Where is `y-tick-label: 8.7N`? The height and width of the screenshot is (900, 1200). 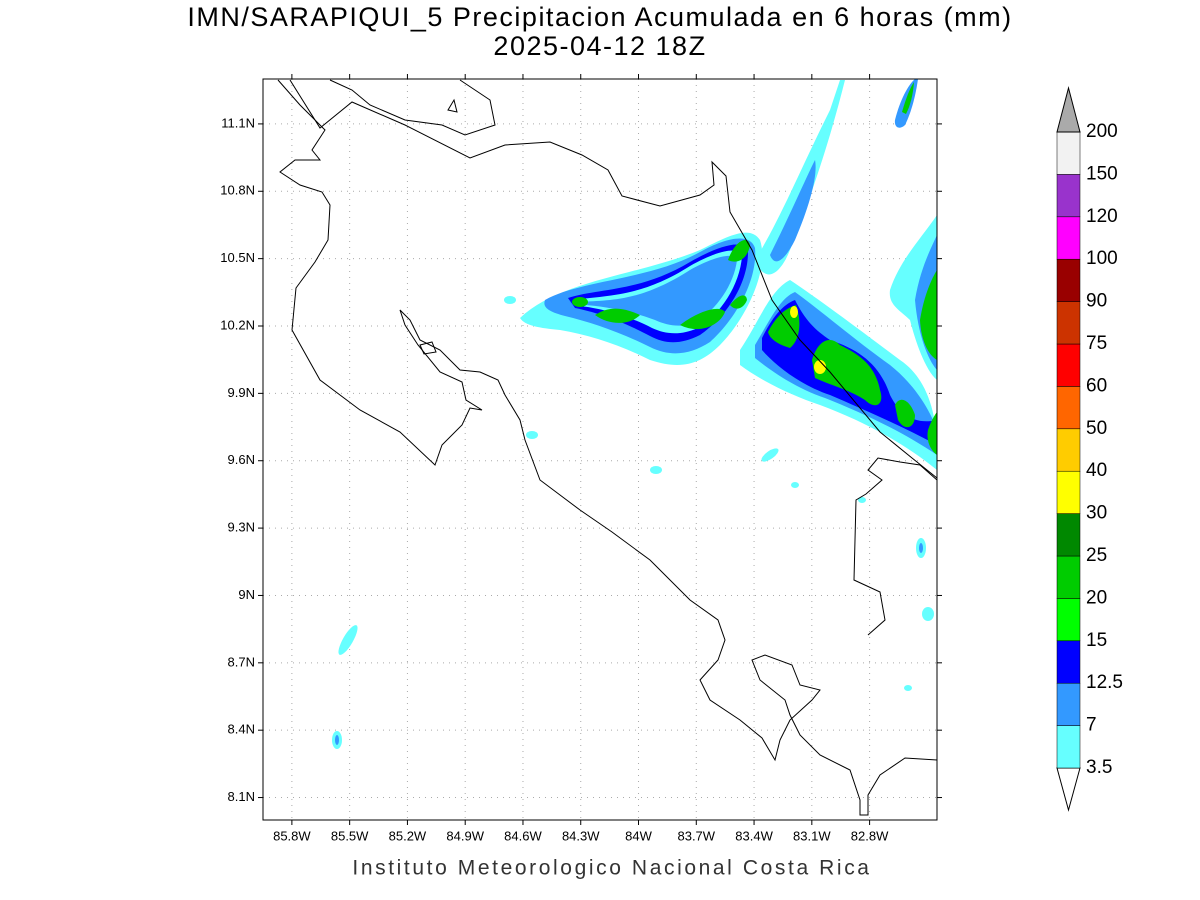 y-tick-label: 8.7N is located at coordinates (241, 661).